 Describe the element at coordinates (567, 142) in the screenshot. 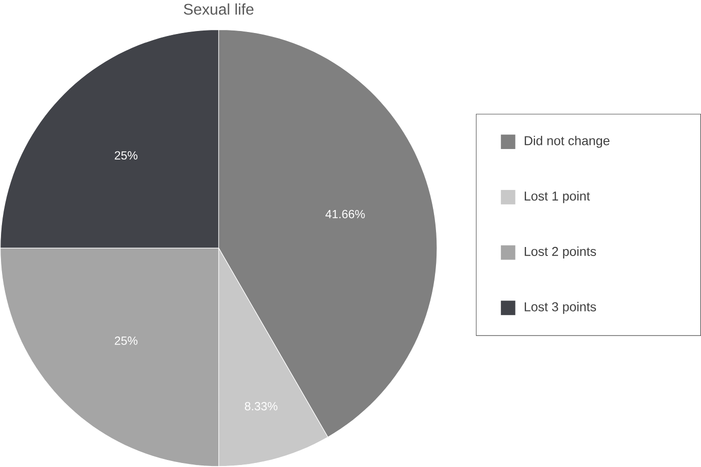

I see `legend-label: Did not change` at that location.